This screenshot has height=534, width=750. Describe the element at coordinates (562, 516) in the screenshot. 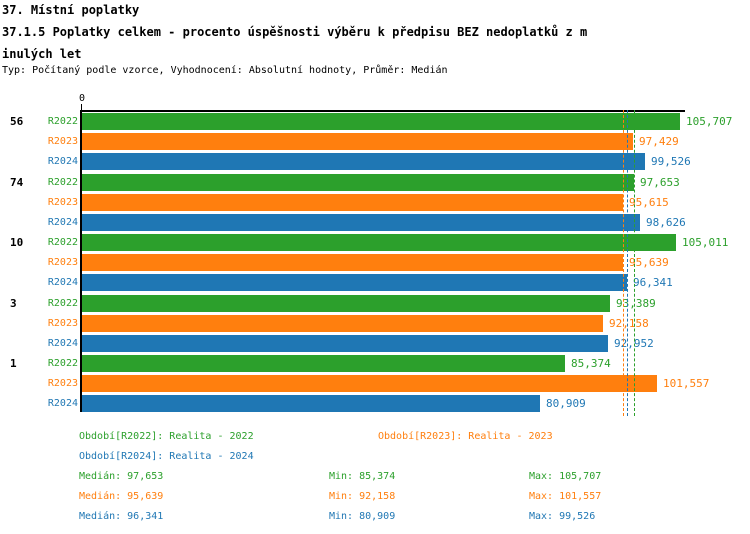

I see `stat-max-r2024: Max: 99,526` at that location.